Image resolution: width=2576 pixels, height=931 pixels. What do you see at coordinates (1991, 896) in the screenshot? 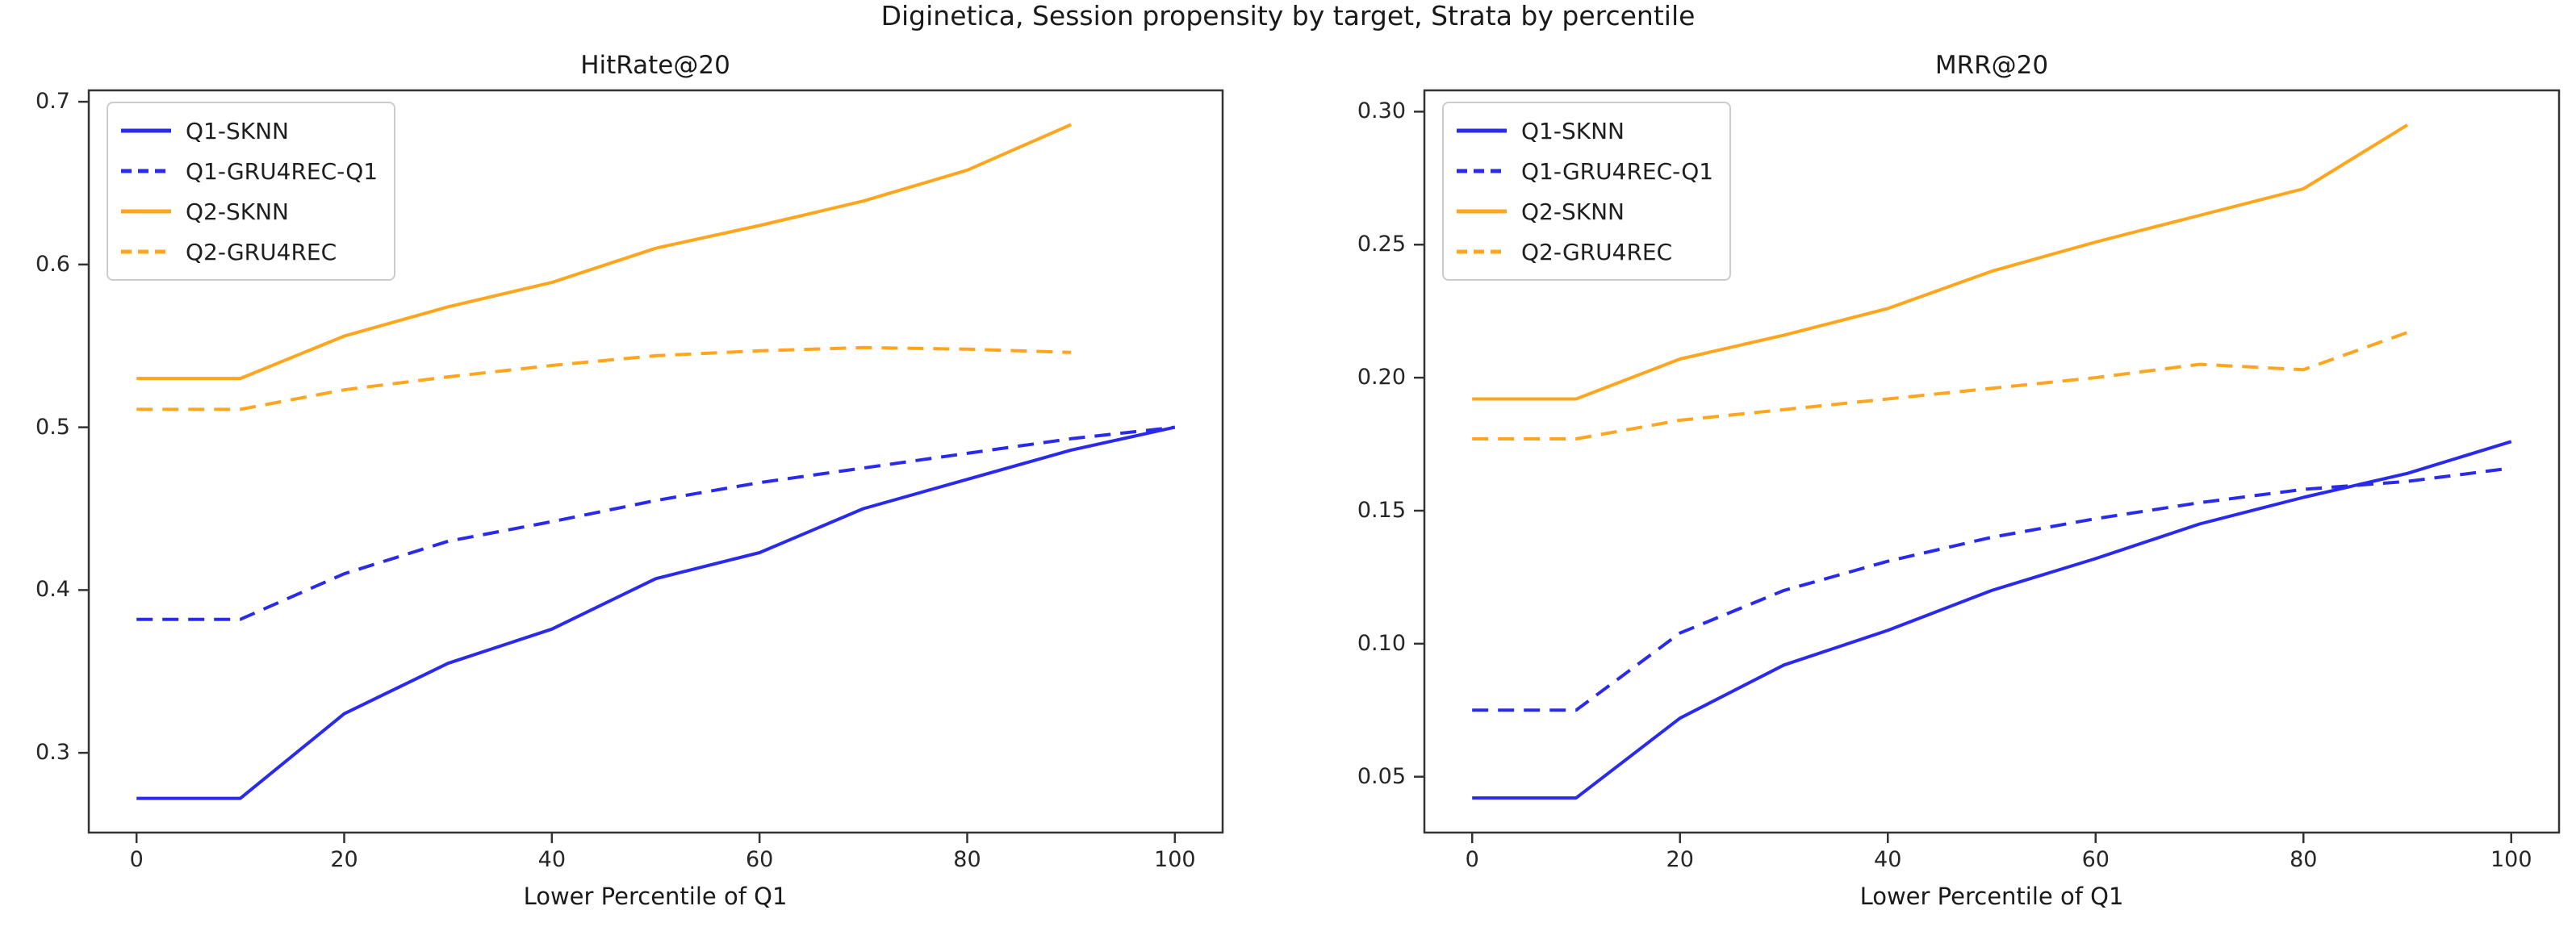
I see `x-axis-label-right: Lower Percentile of Q1` at bounding box center [1991, 896].